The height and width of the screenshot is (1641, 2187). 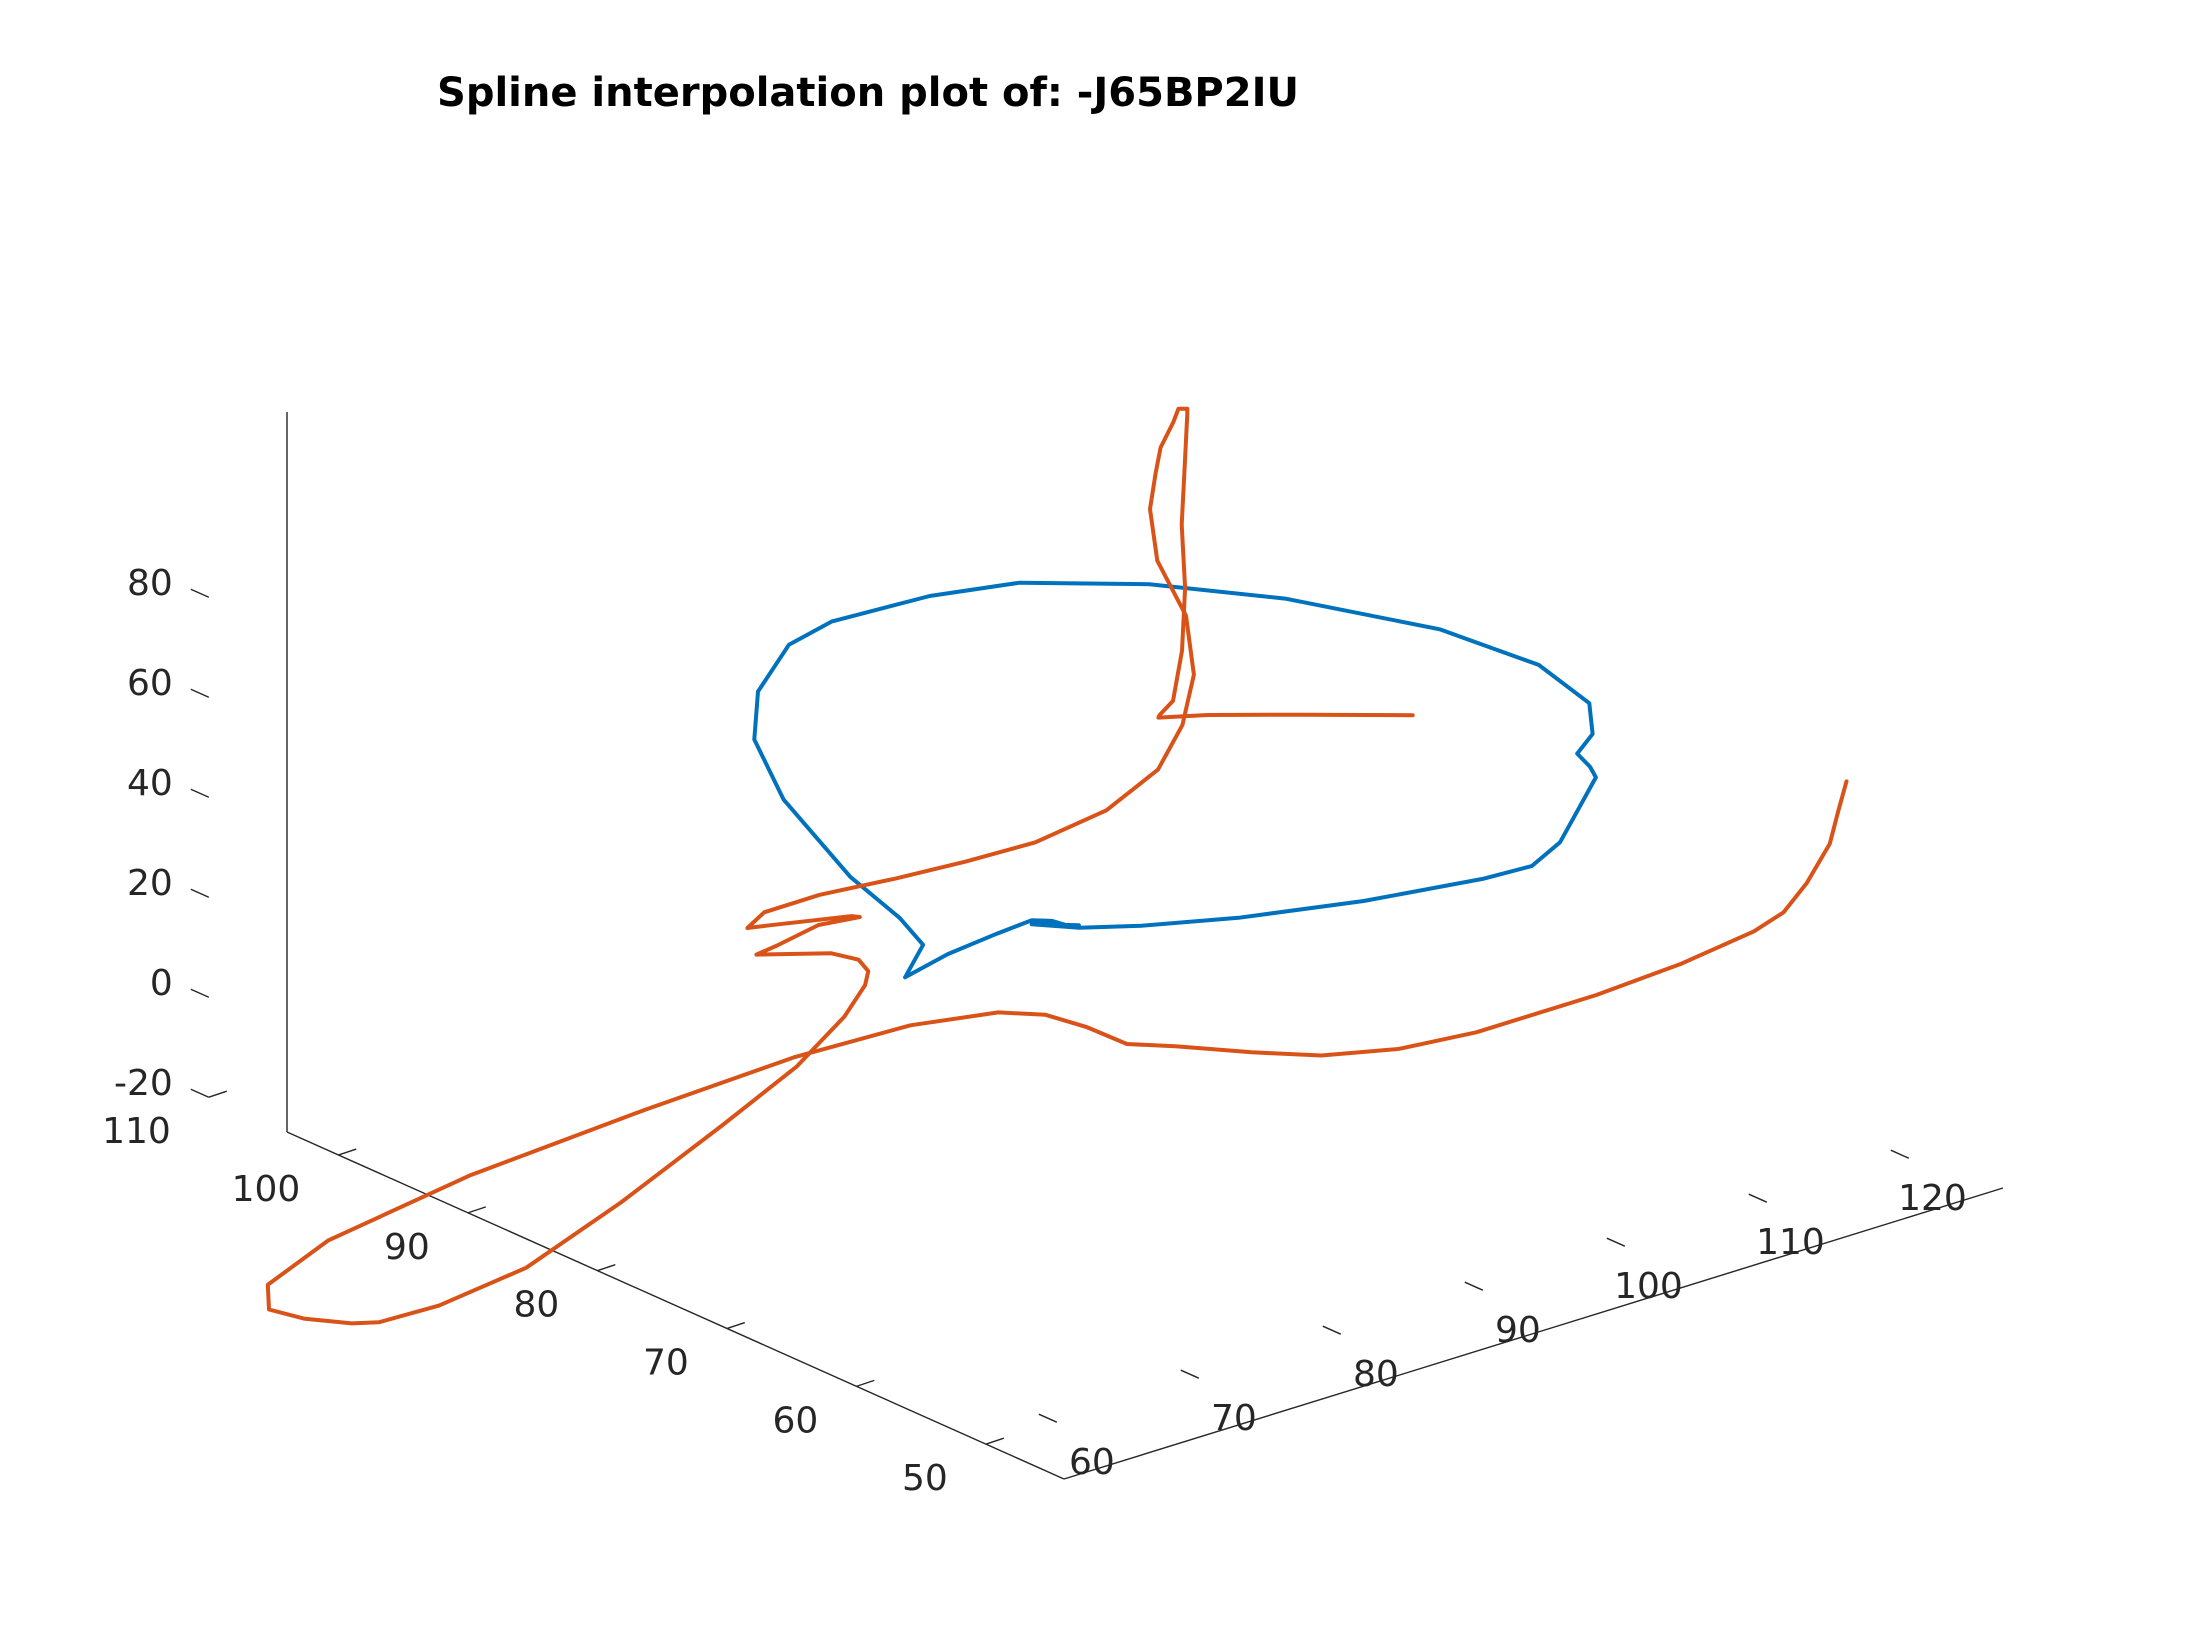 I want to click on y-tick-label: 70, so click(x=666, y=1363).